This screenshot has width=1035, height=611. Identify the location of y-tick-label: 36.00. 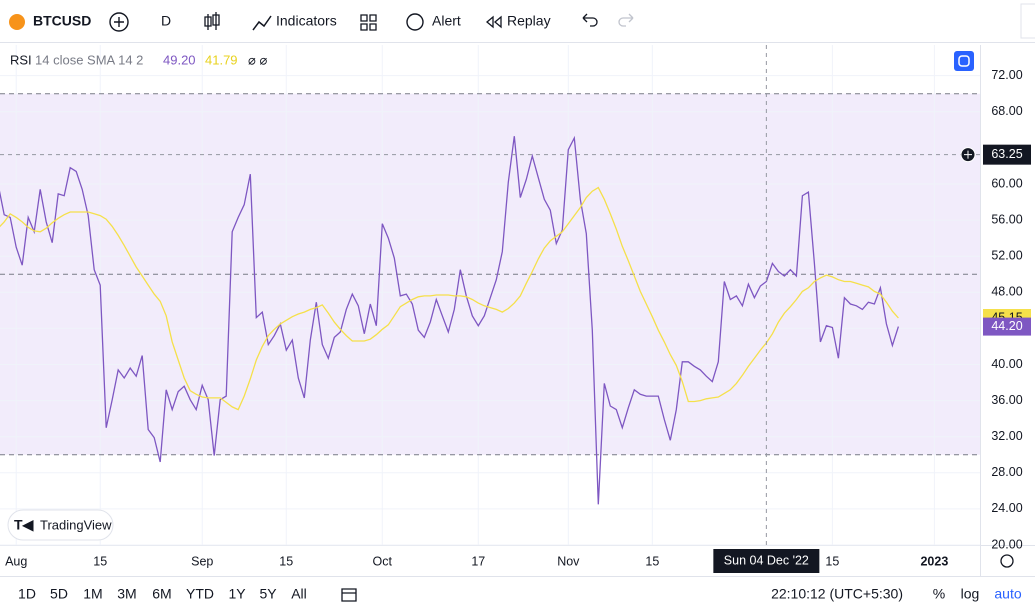
(1006, 400).